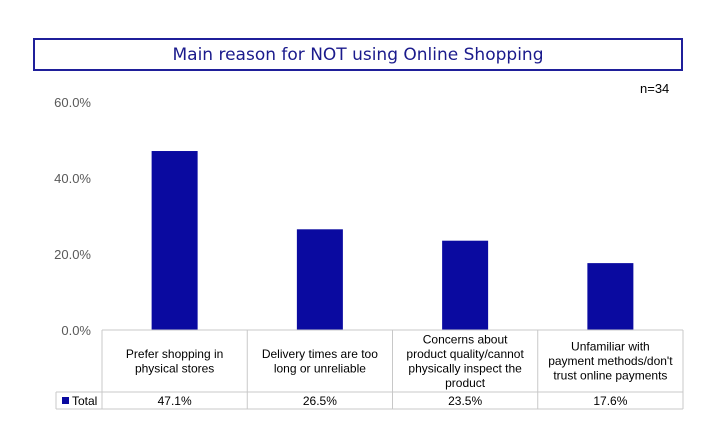 The image size is (720, 426). Describe the element at coordinates (84, 401) in the screenshot. I see `legend-label: Total` at that location.